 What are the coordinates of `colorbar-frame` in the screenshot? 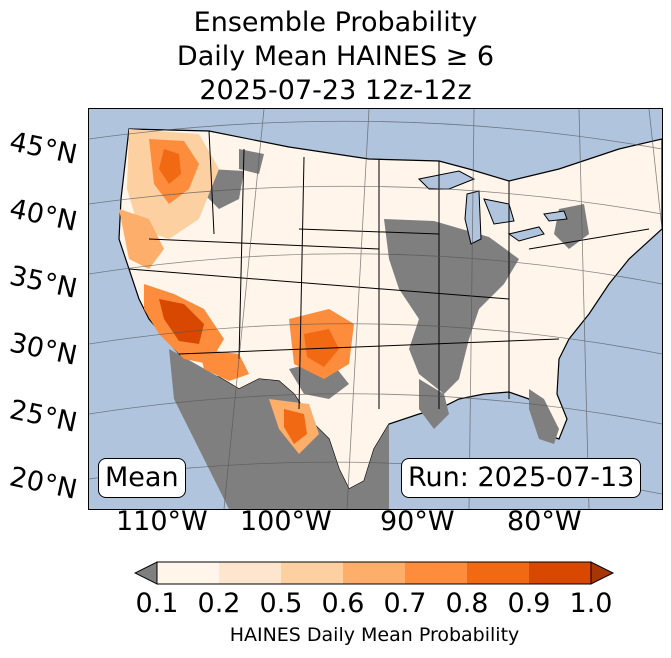 It's located at (374, 573).